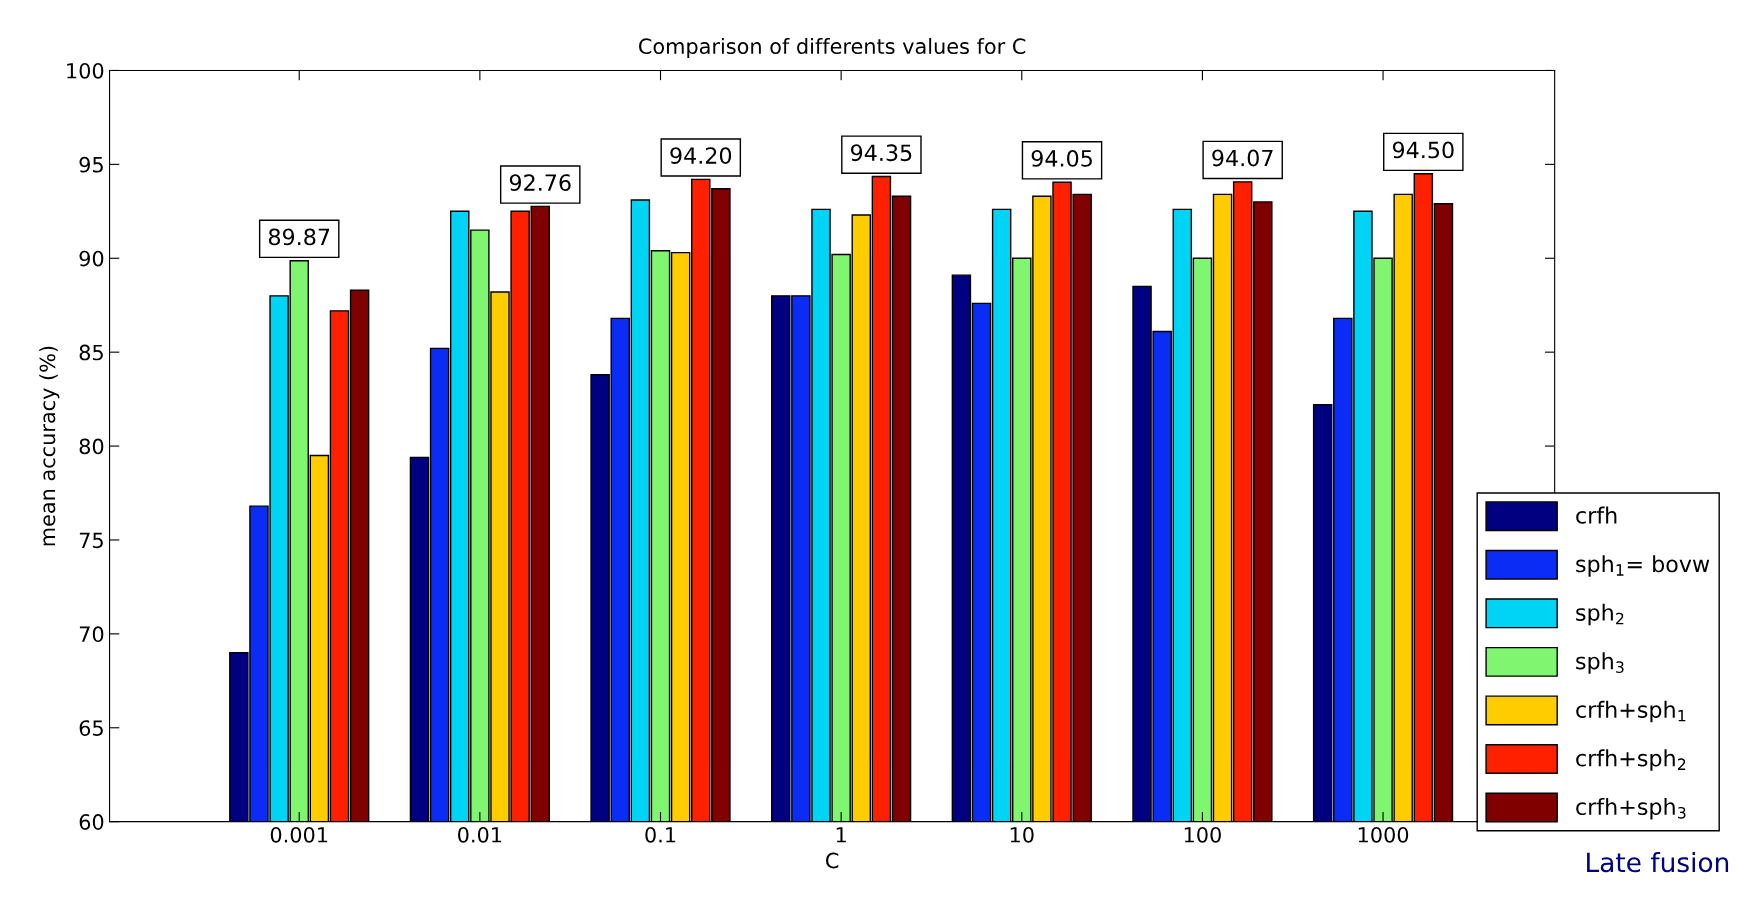  I want to click on y-tick-label: 60, so click(91, 822).